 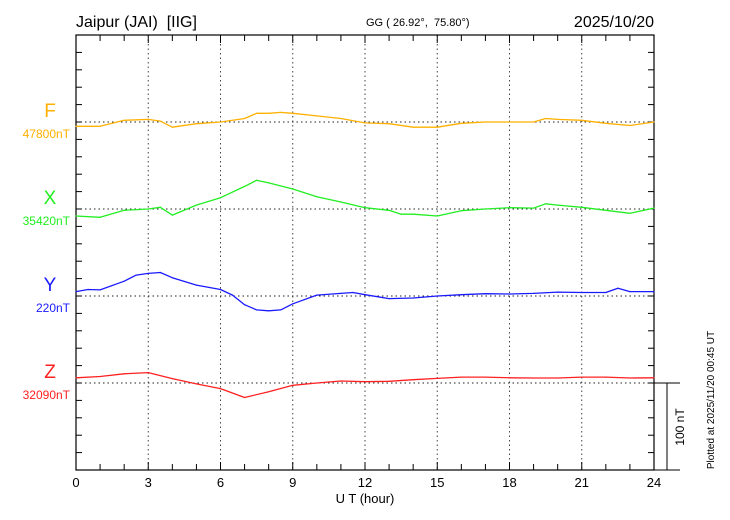 What do you see at coordinates (50, 372) in the screenshot?
I see `series-name-z: Z` at bounding box center [50, 372].